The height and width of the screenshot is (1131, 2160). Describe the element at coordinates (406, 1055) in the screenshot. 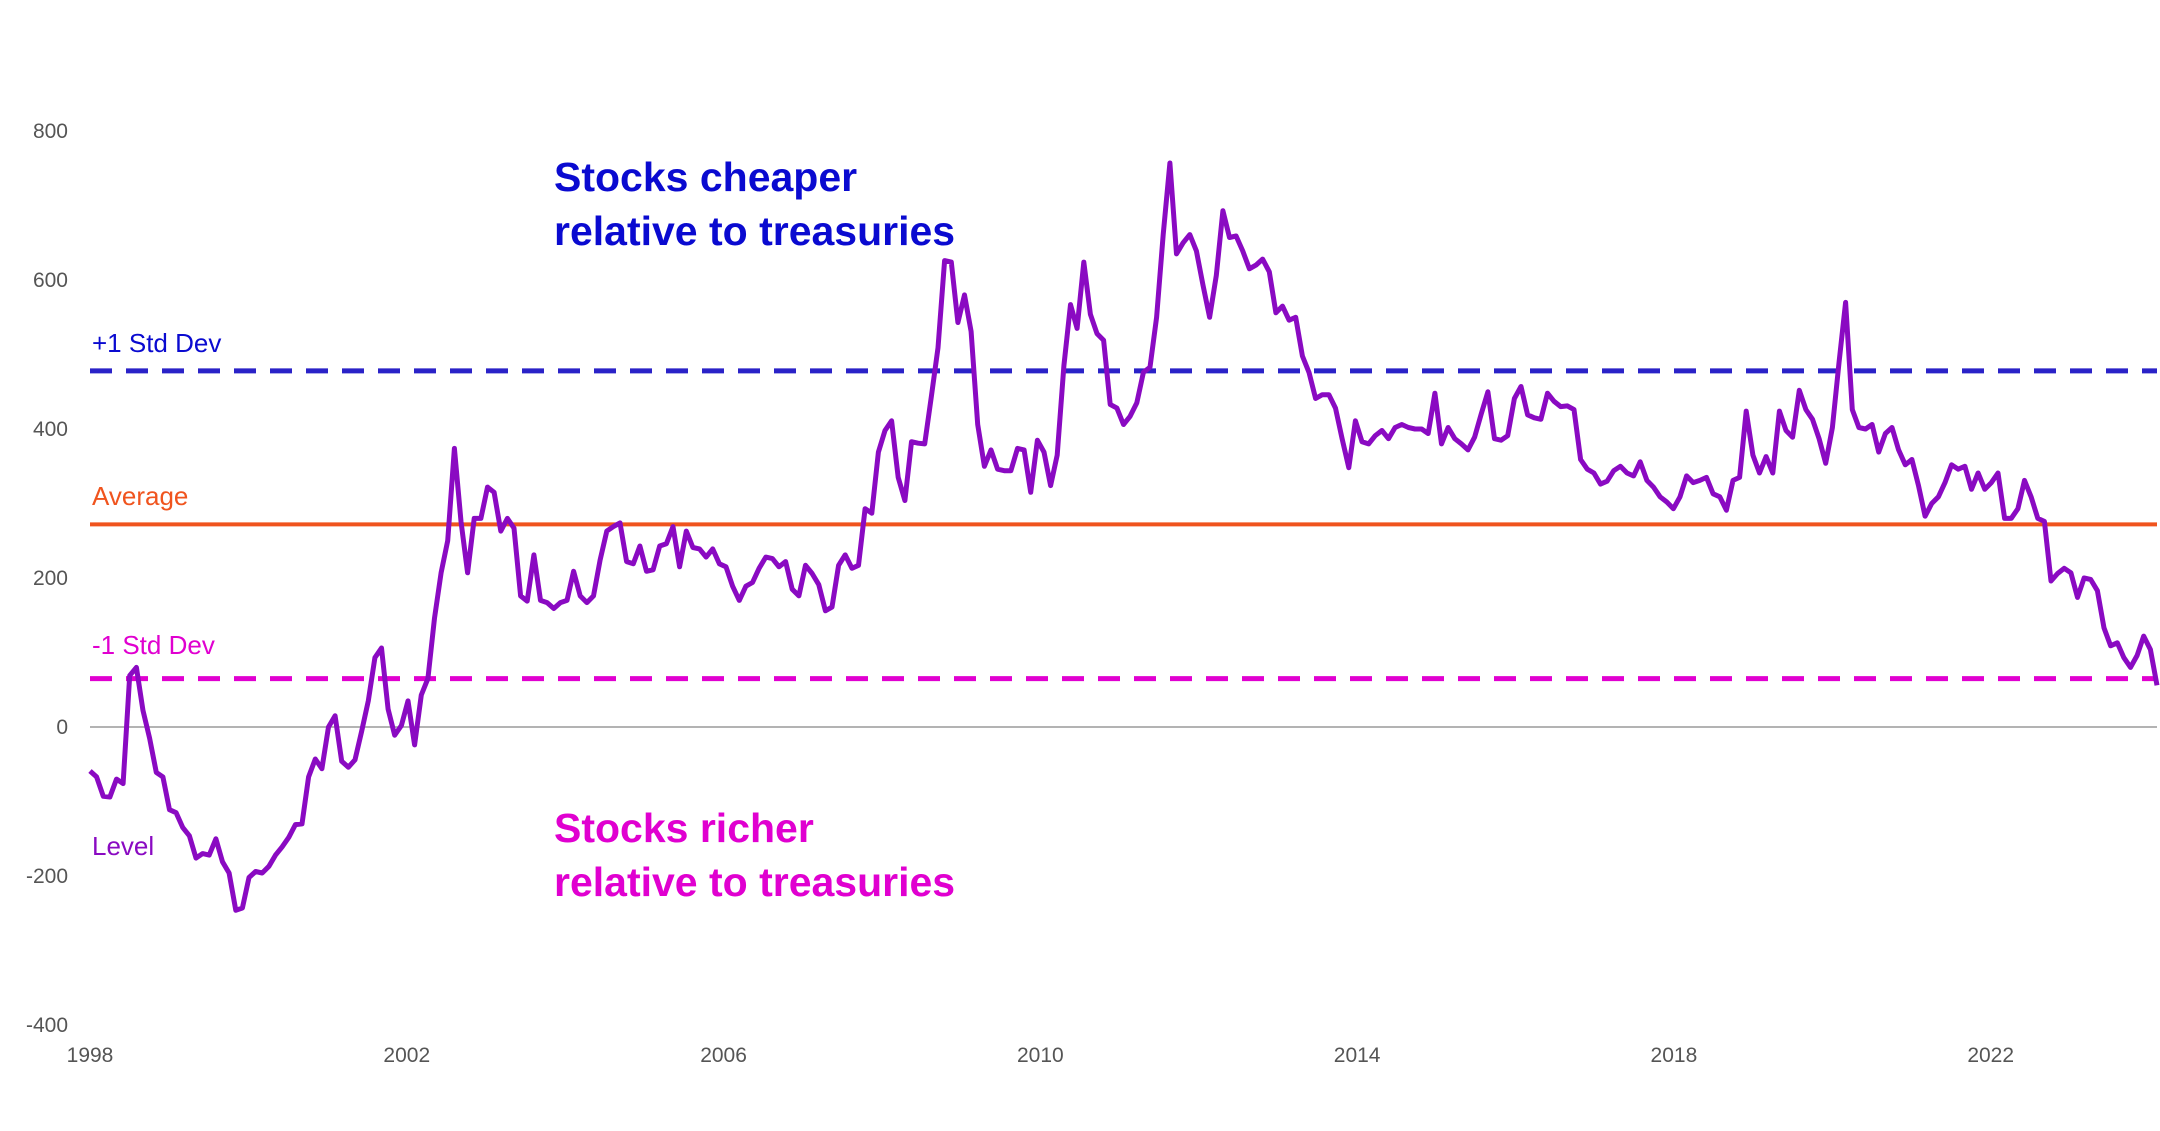

I see `x-tick-label: 2002` at that location.